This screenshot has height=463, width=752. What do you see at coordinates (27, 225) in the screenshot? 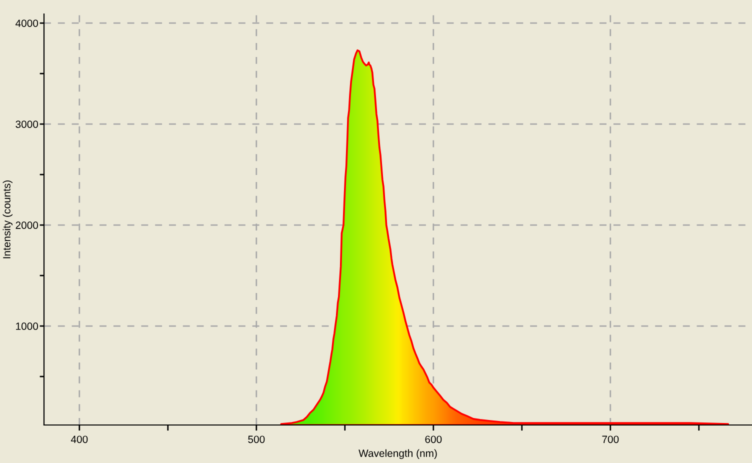
I see `y-tick-label: 2000` at bounding box center [27, 225].